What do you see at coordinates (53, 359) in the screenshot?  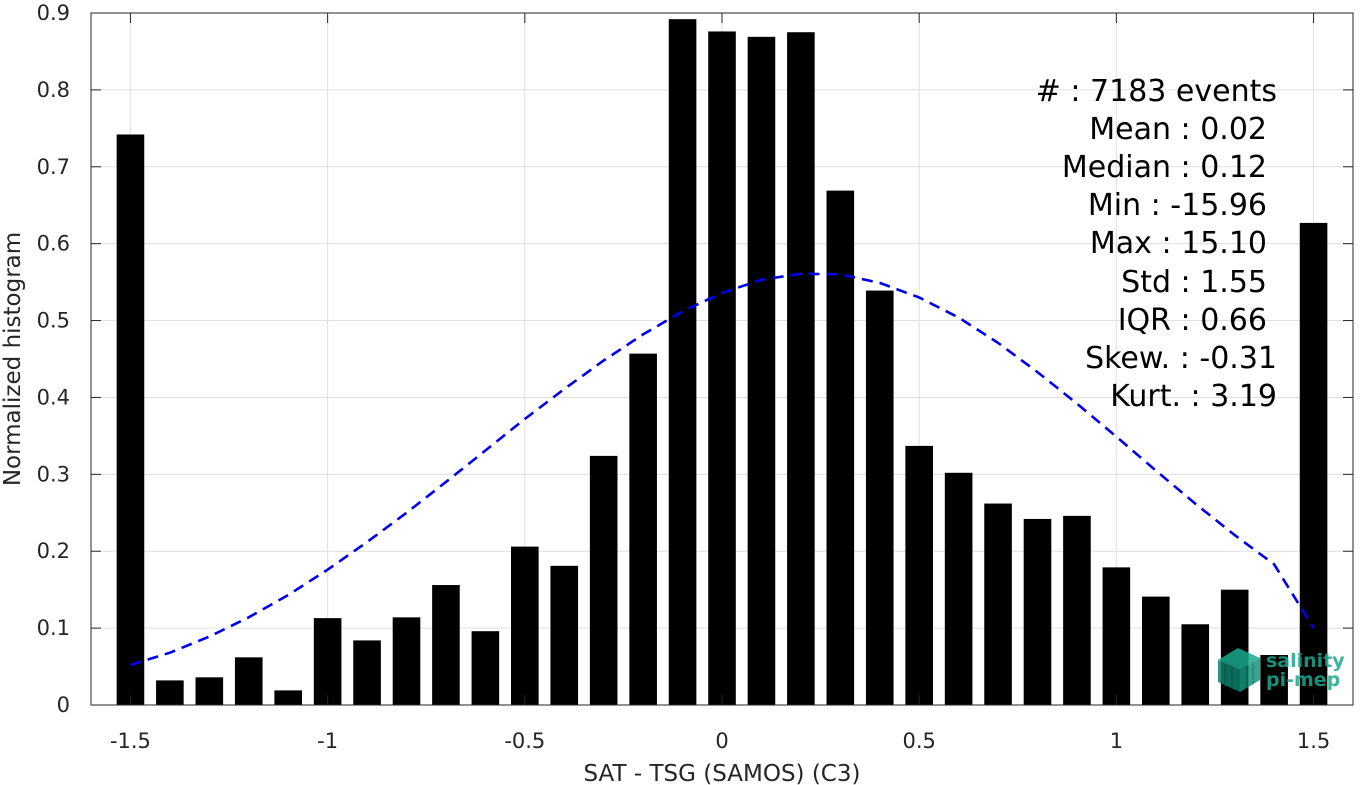 I see `y-tick-labels: 0 0.1 0.2 0.3 0.4 0.5 0.6 0.7 0.8 0.9` at bounding box center [53, 359].